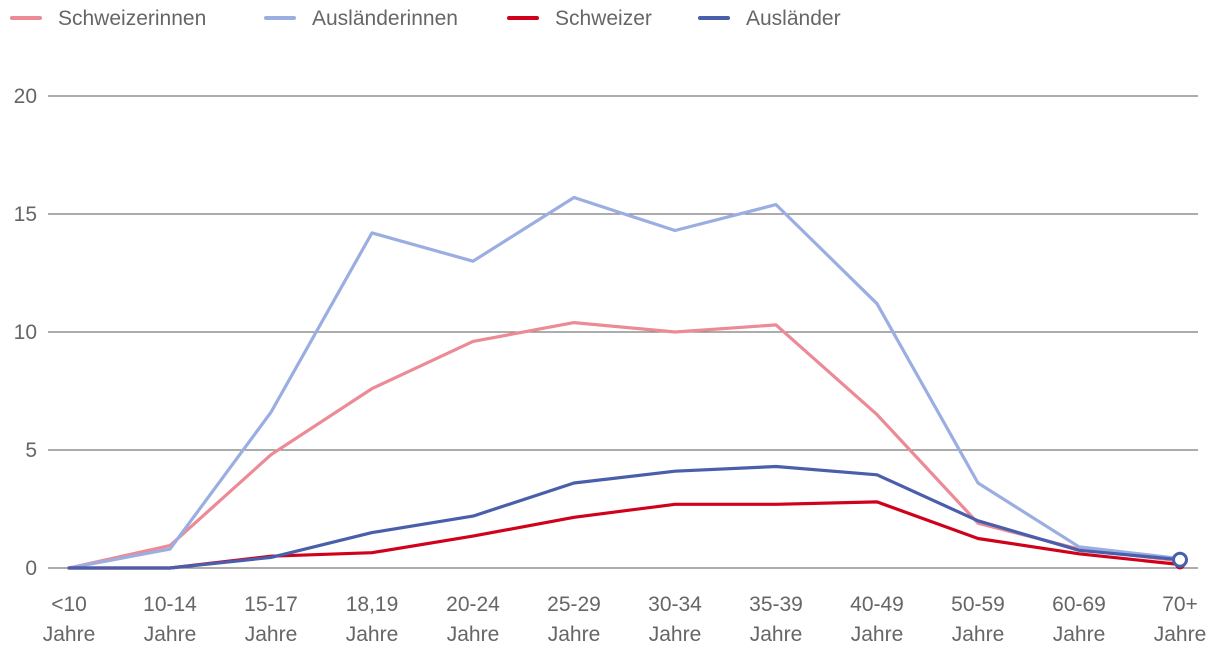 The width and height of the screenshot is (1220, 658). Describe the element at coordinates (69, 619) in the screenshot. I see `x-tick-label: <10 Jahre` at that location.